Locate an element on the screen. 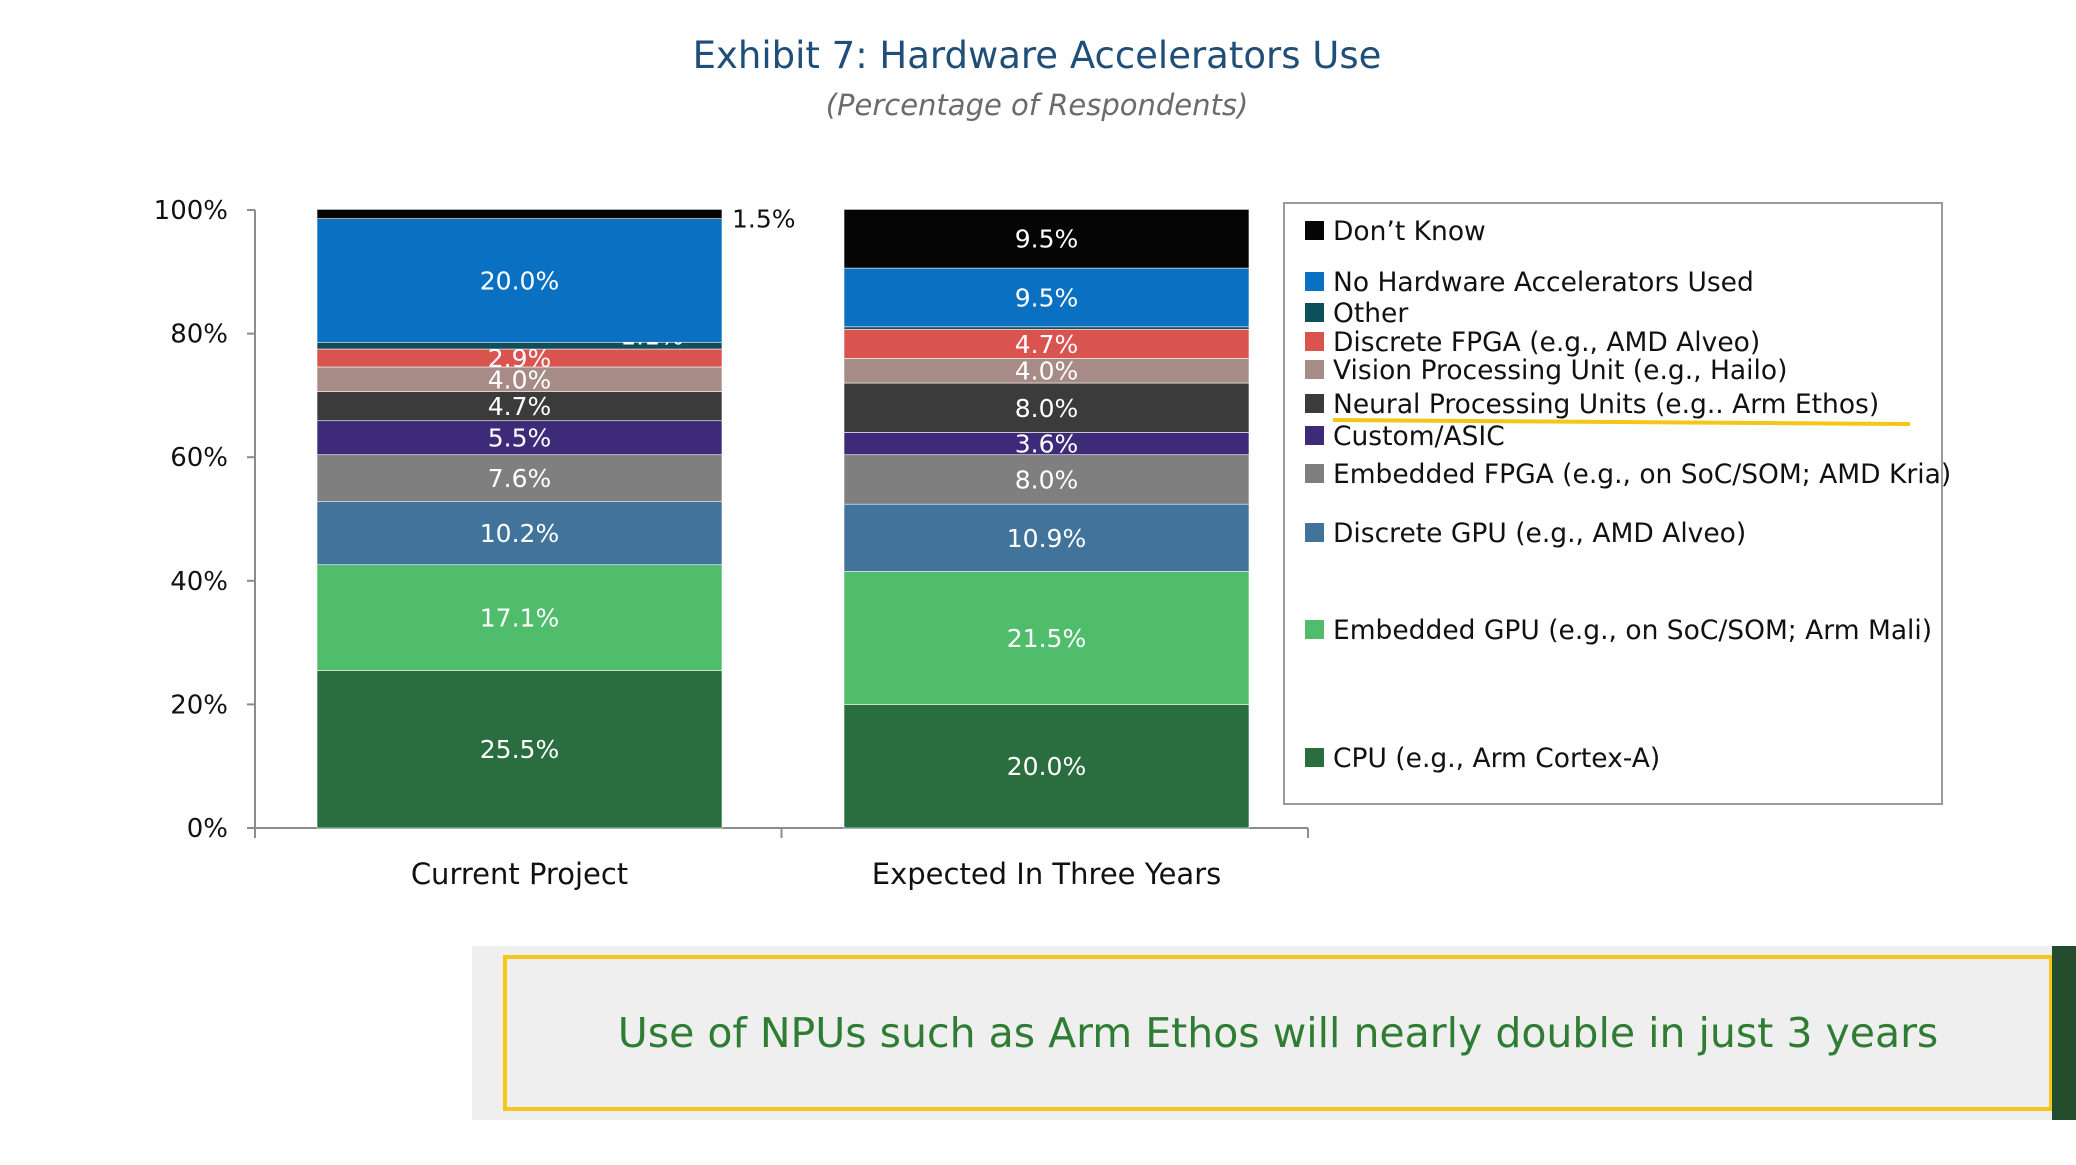 This screenshot has width=2076, height=1165. legend-label-custom-asic: Custom/ASIC is located at coordinates (1419, 436).